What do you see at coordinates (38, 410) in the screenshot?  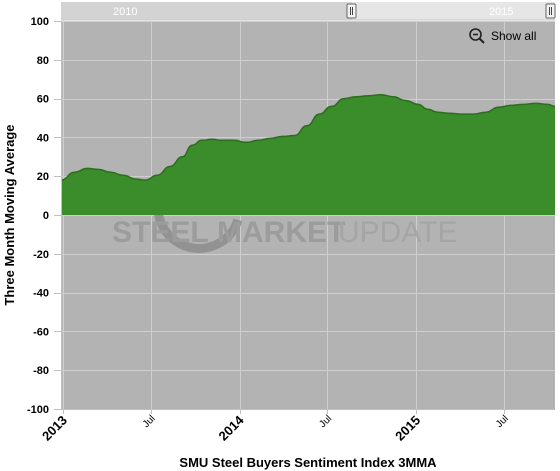 I see `y-tick-label: -100` at bounding box center [38, 410].